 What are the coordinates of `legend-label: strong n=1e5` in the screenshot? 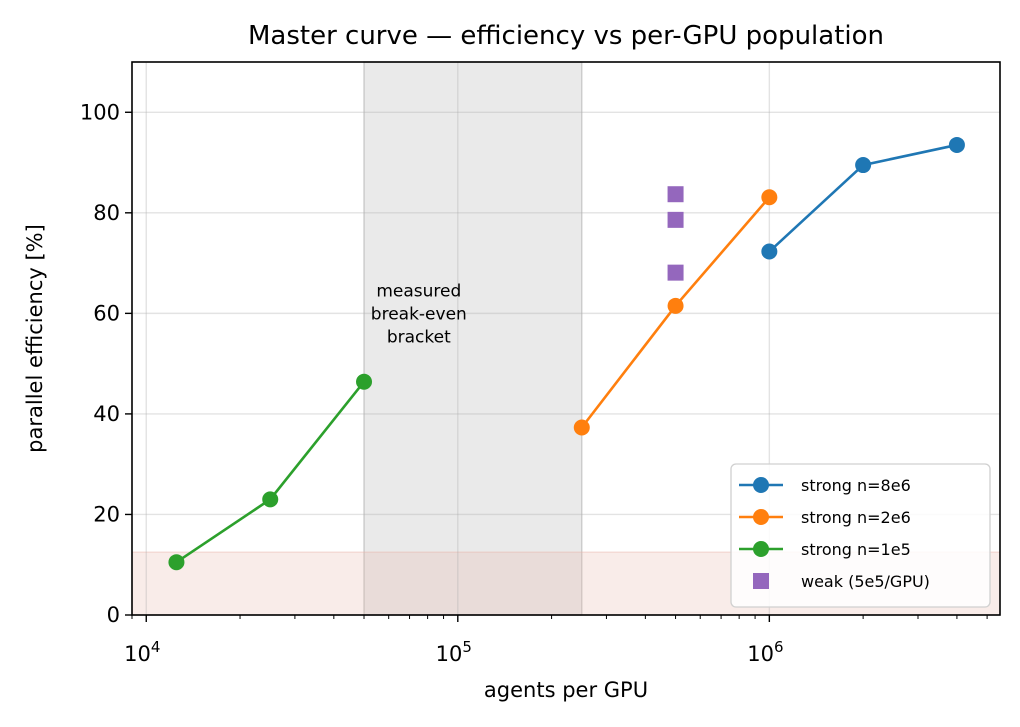 It's located at (856, 549).